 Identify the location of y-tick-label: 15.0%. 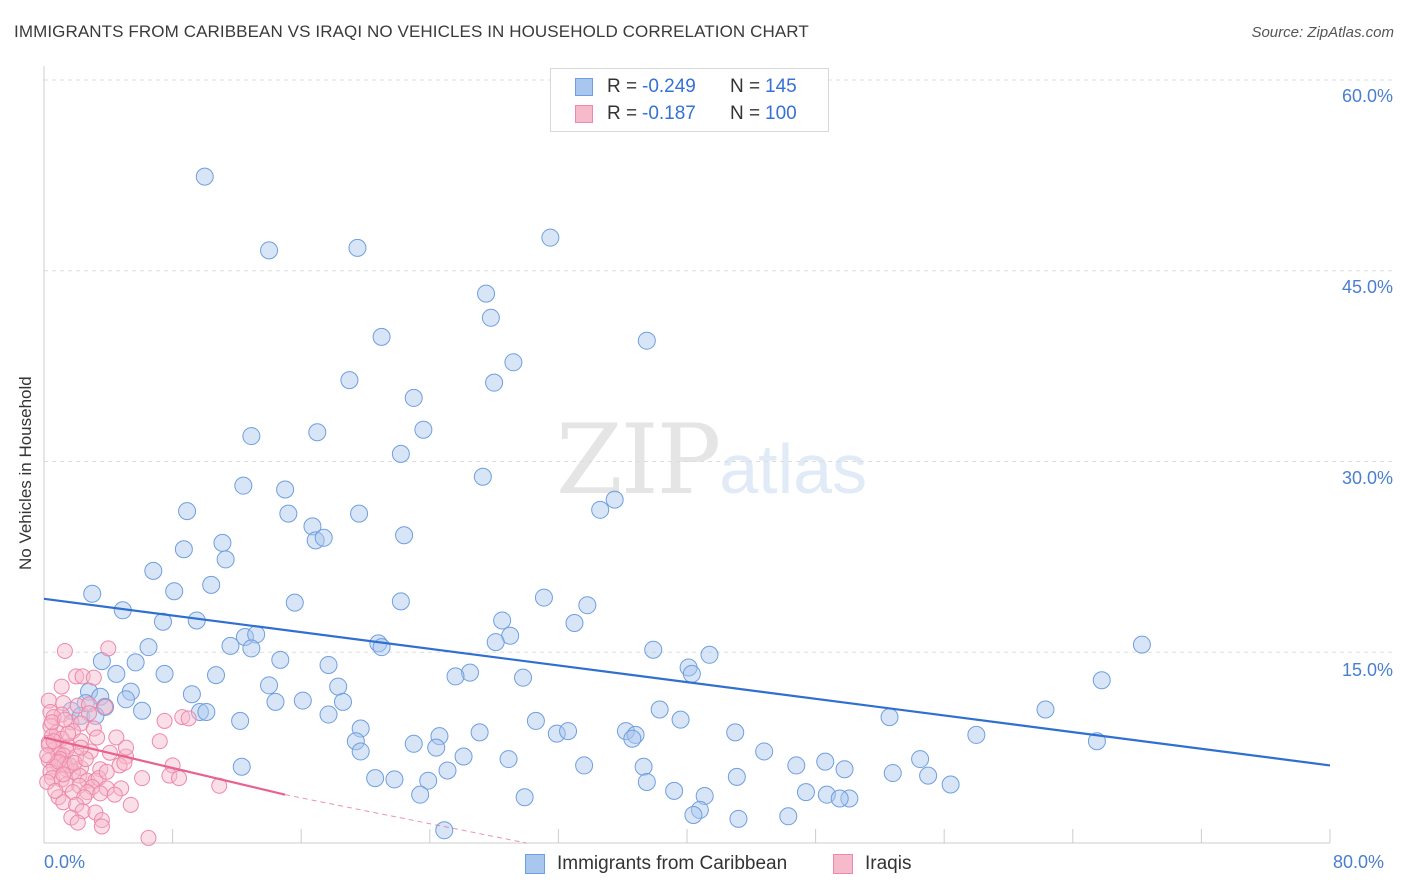
(1367, 670).